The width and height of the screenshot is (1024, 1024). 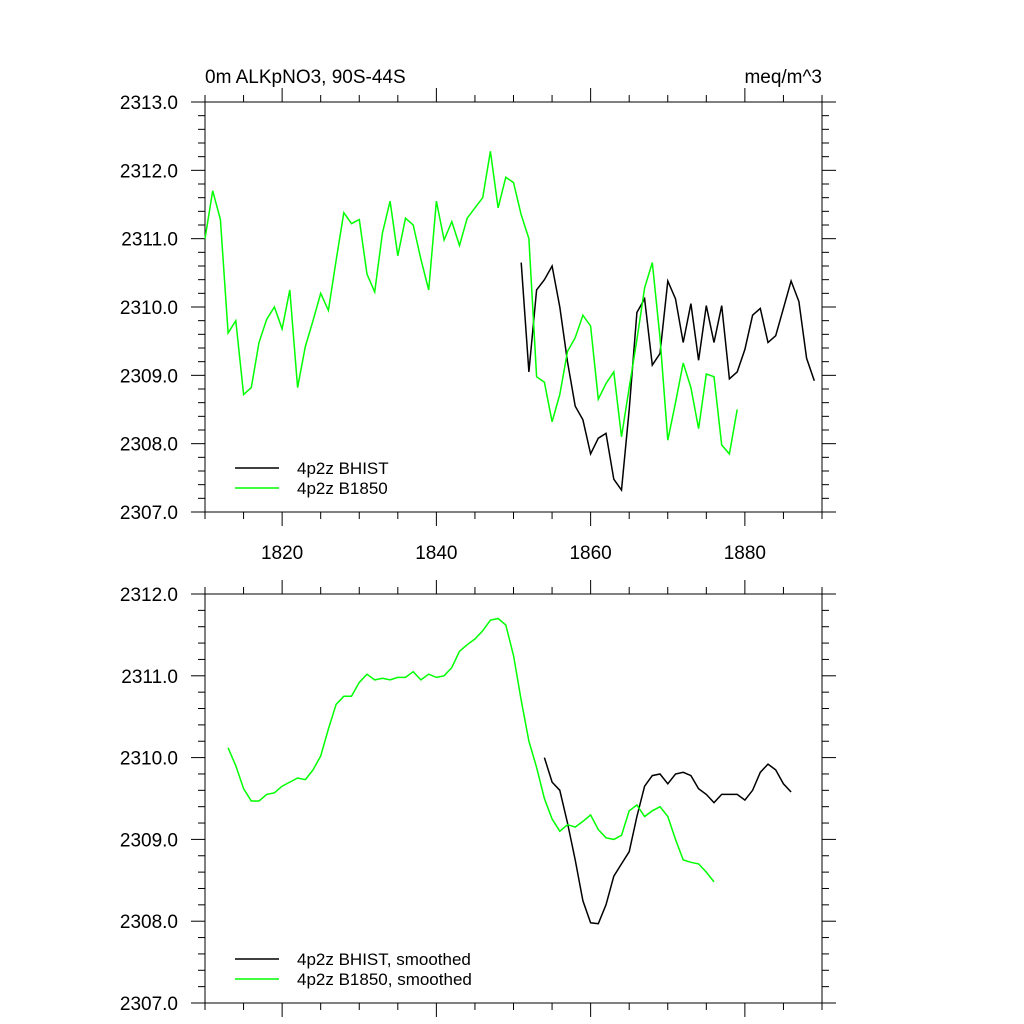 I want to click on x-tick-label: 1880, so click(x=745, y=553).